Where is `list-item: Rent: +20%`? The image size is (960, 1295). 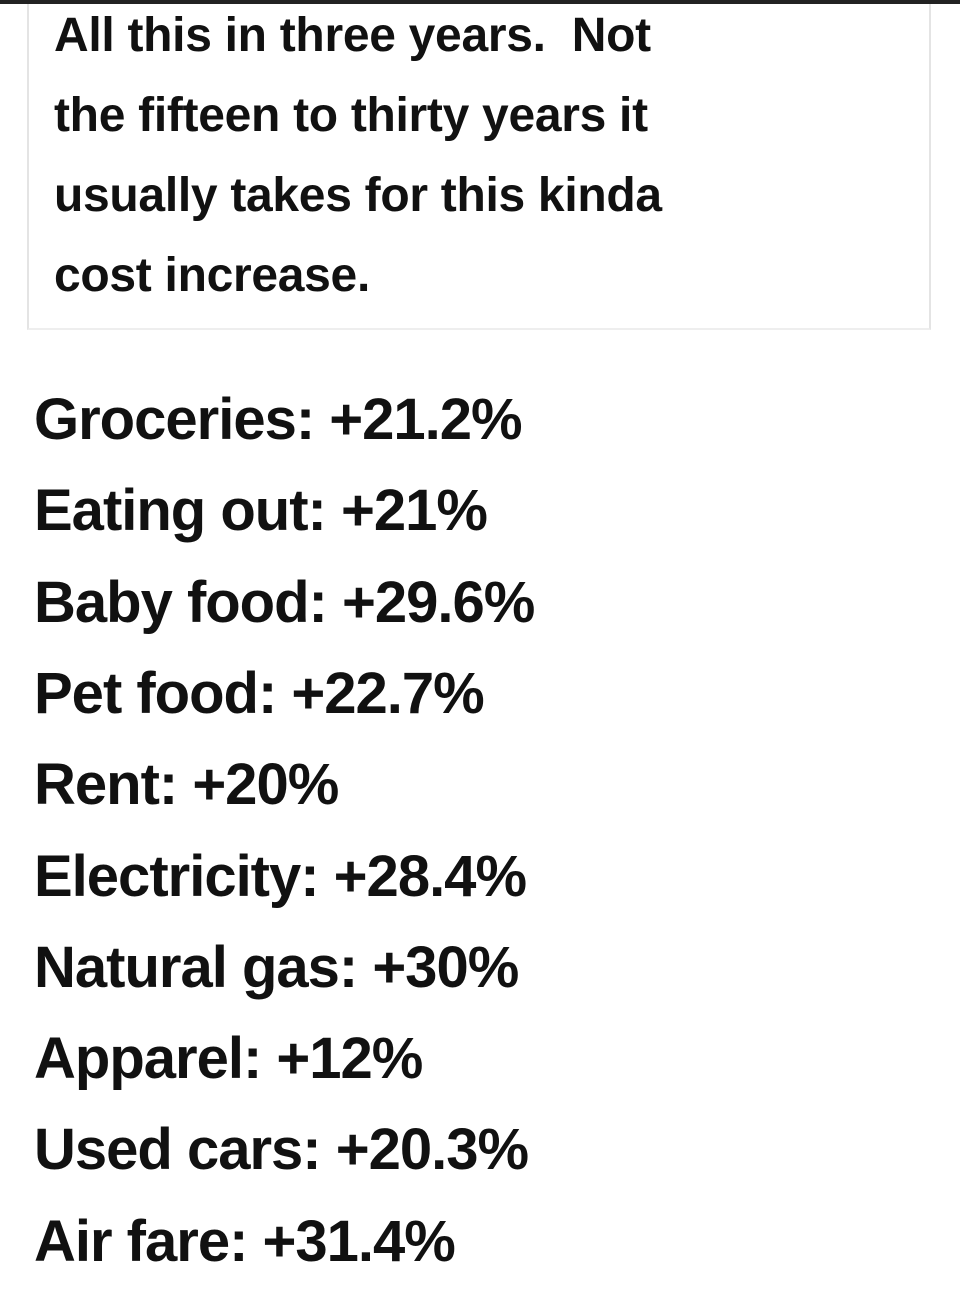
list-item: Rent: +20% is located at coordinates (186, 785).